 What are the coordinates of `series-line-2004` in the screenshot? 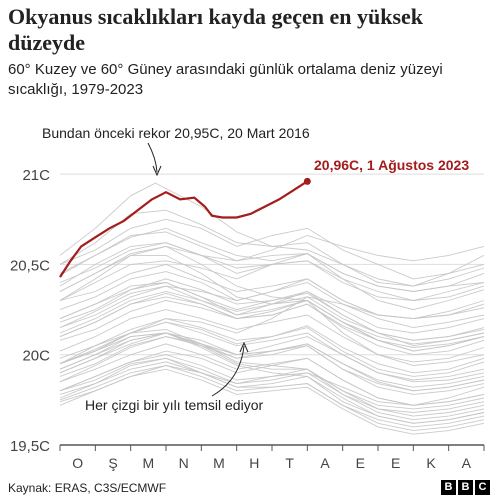 It's located at (272, 316).